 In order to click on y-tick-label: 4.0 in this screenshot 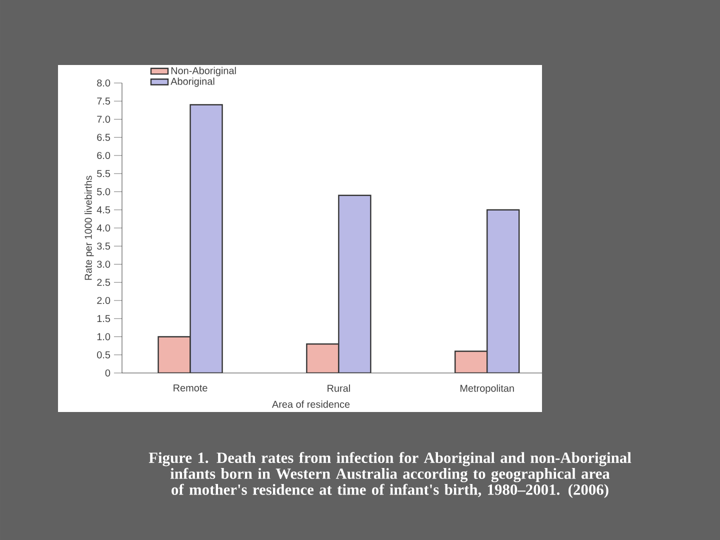, I will do `click(103, 228)`.